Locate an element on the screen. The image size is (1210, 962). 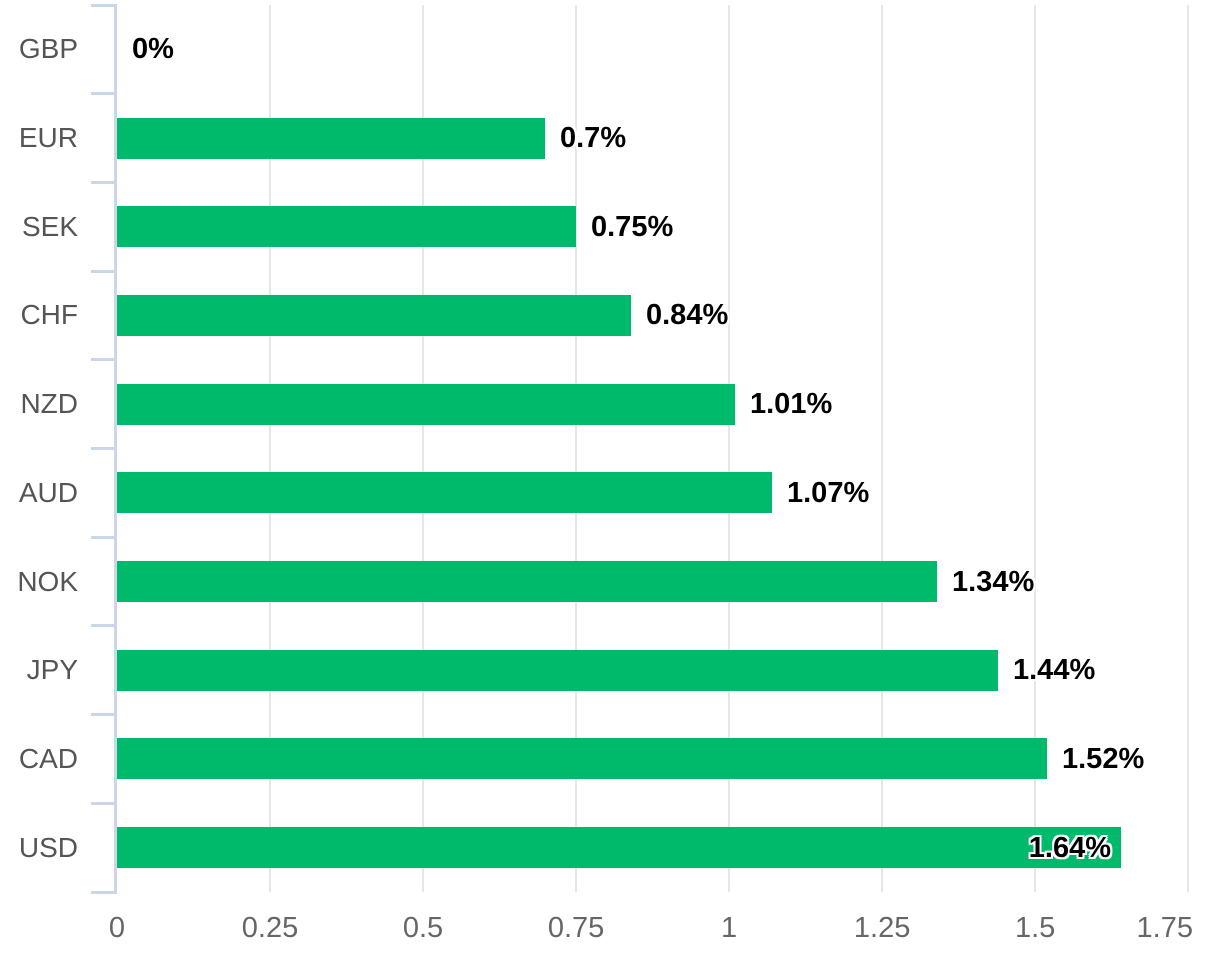
bar-aud is located at coordinates (444, 492).